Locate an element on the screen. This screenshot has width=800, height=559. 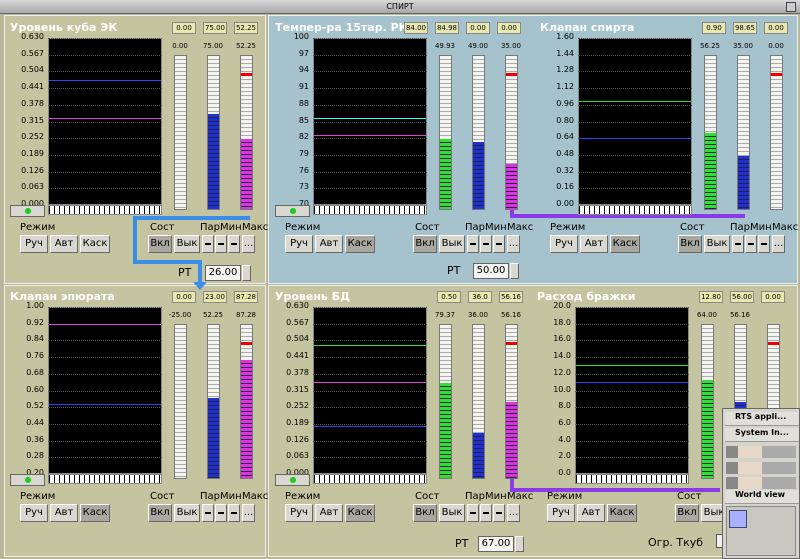
min-label: Мин is located at coordinates (231, 496).